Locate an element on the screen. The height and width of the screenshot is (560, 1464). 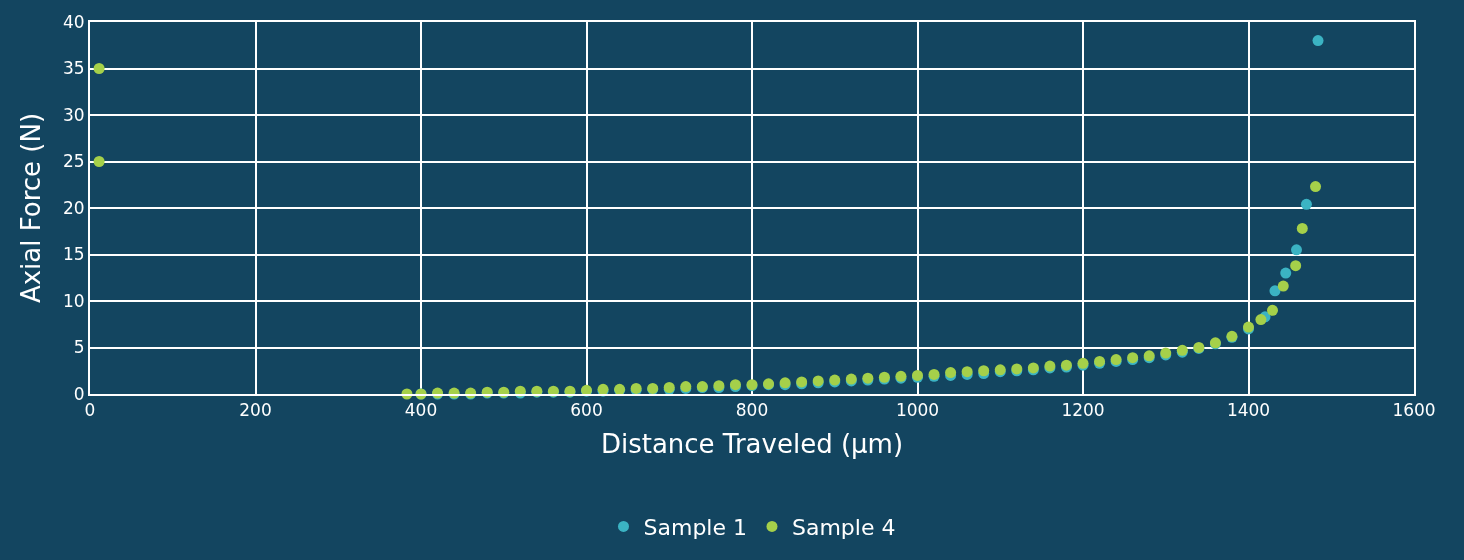
x-tick-label: 600 is located at coordinates (586, 410).